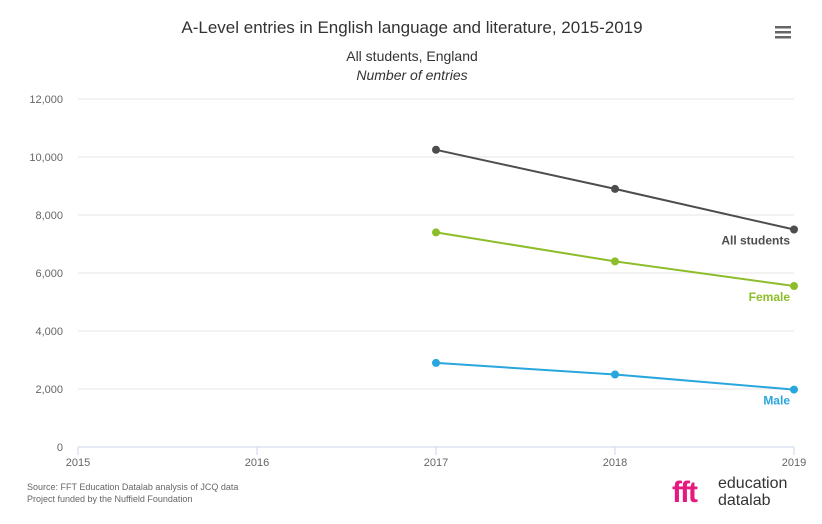 Image resolution: width=822 pixels, height=524 pixels. I want to click on x-tick-label: 2016, so click(257, 463).